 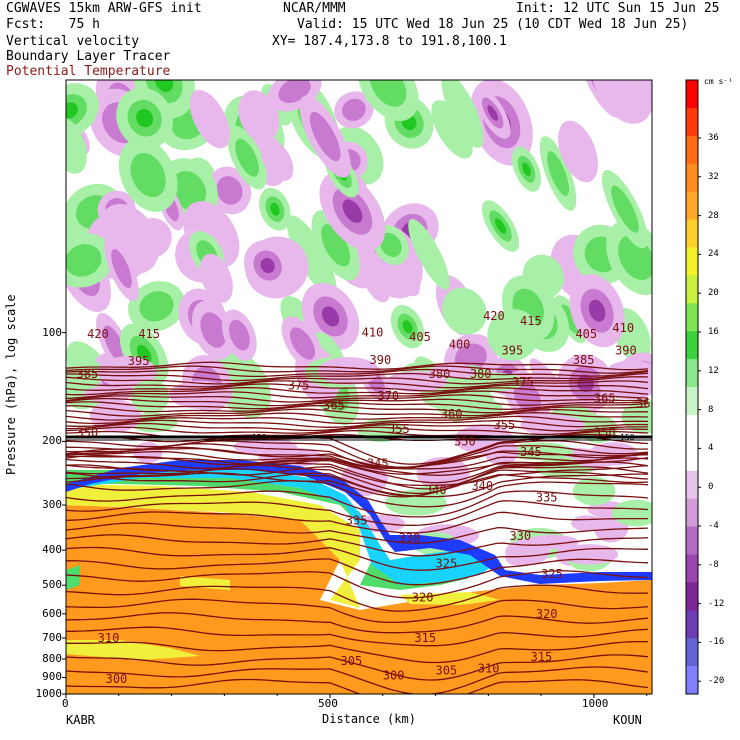 What do you see at coordinates (482, 486) in the screenshot?
I see `theta-contour-label: 340` at bounding box center [482, 486].